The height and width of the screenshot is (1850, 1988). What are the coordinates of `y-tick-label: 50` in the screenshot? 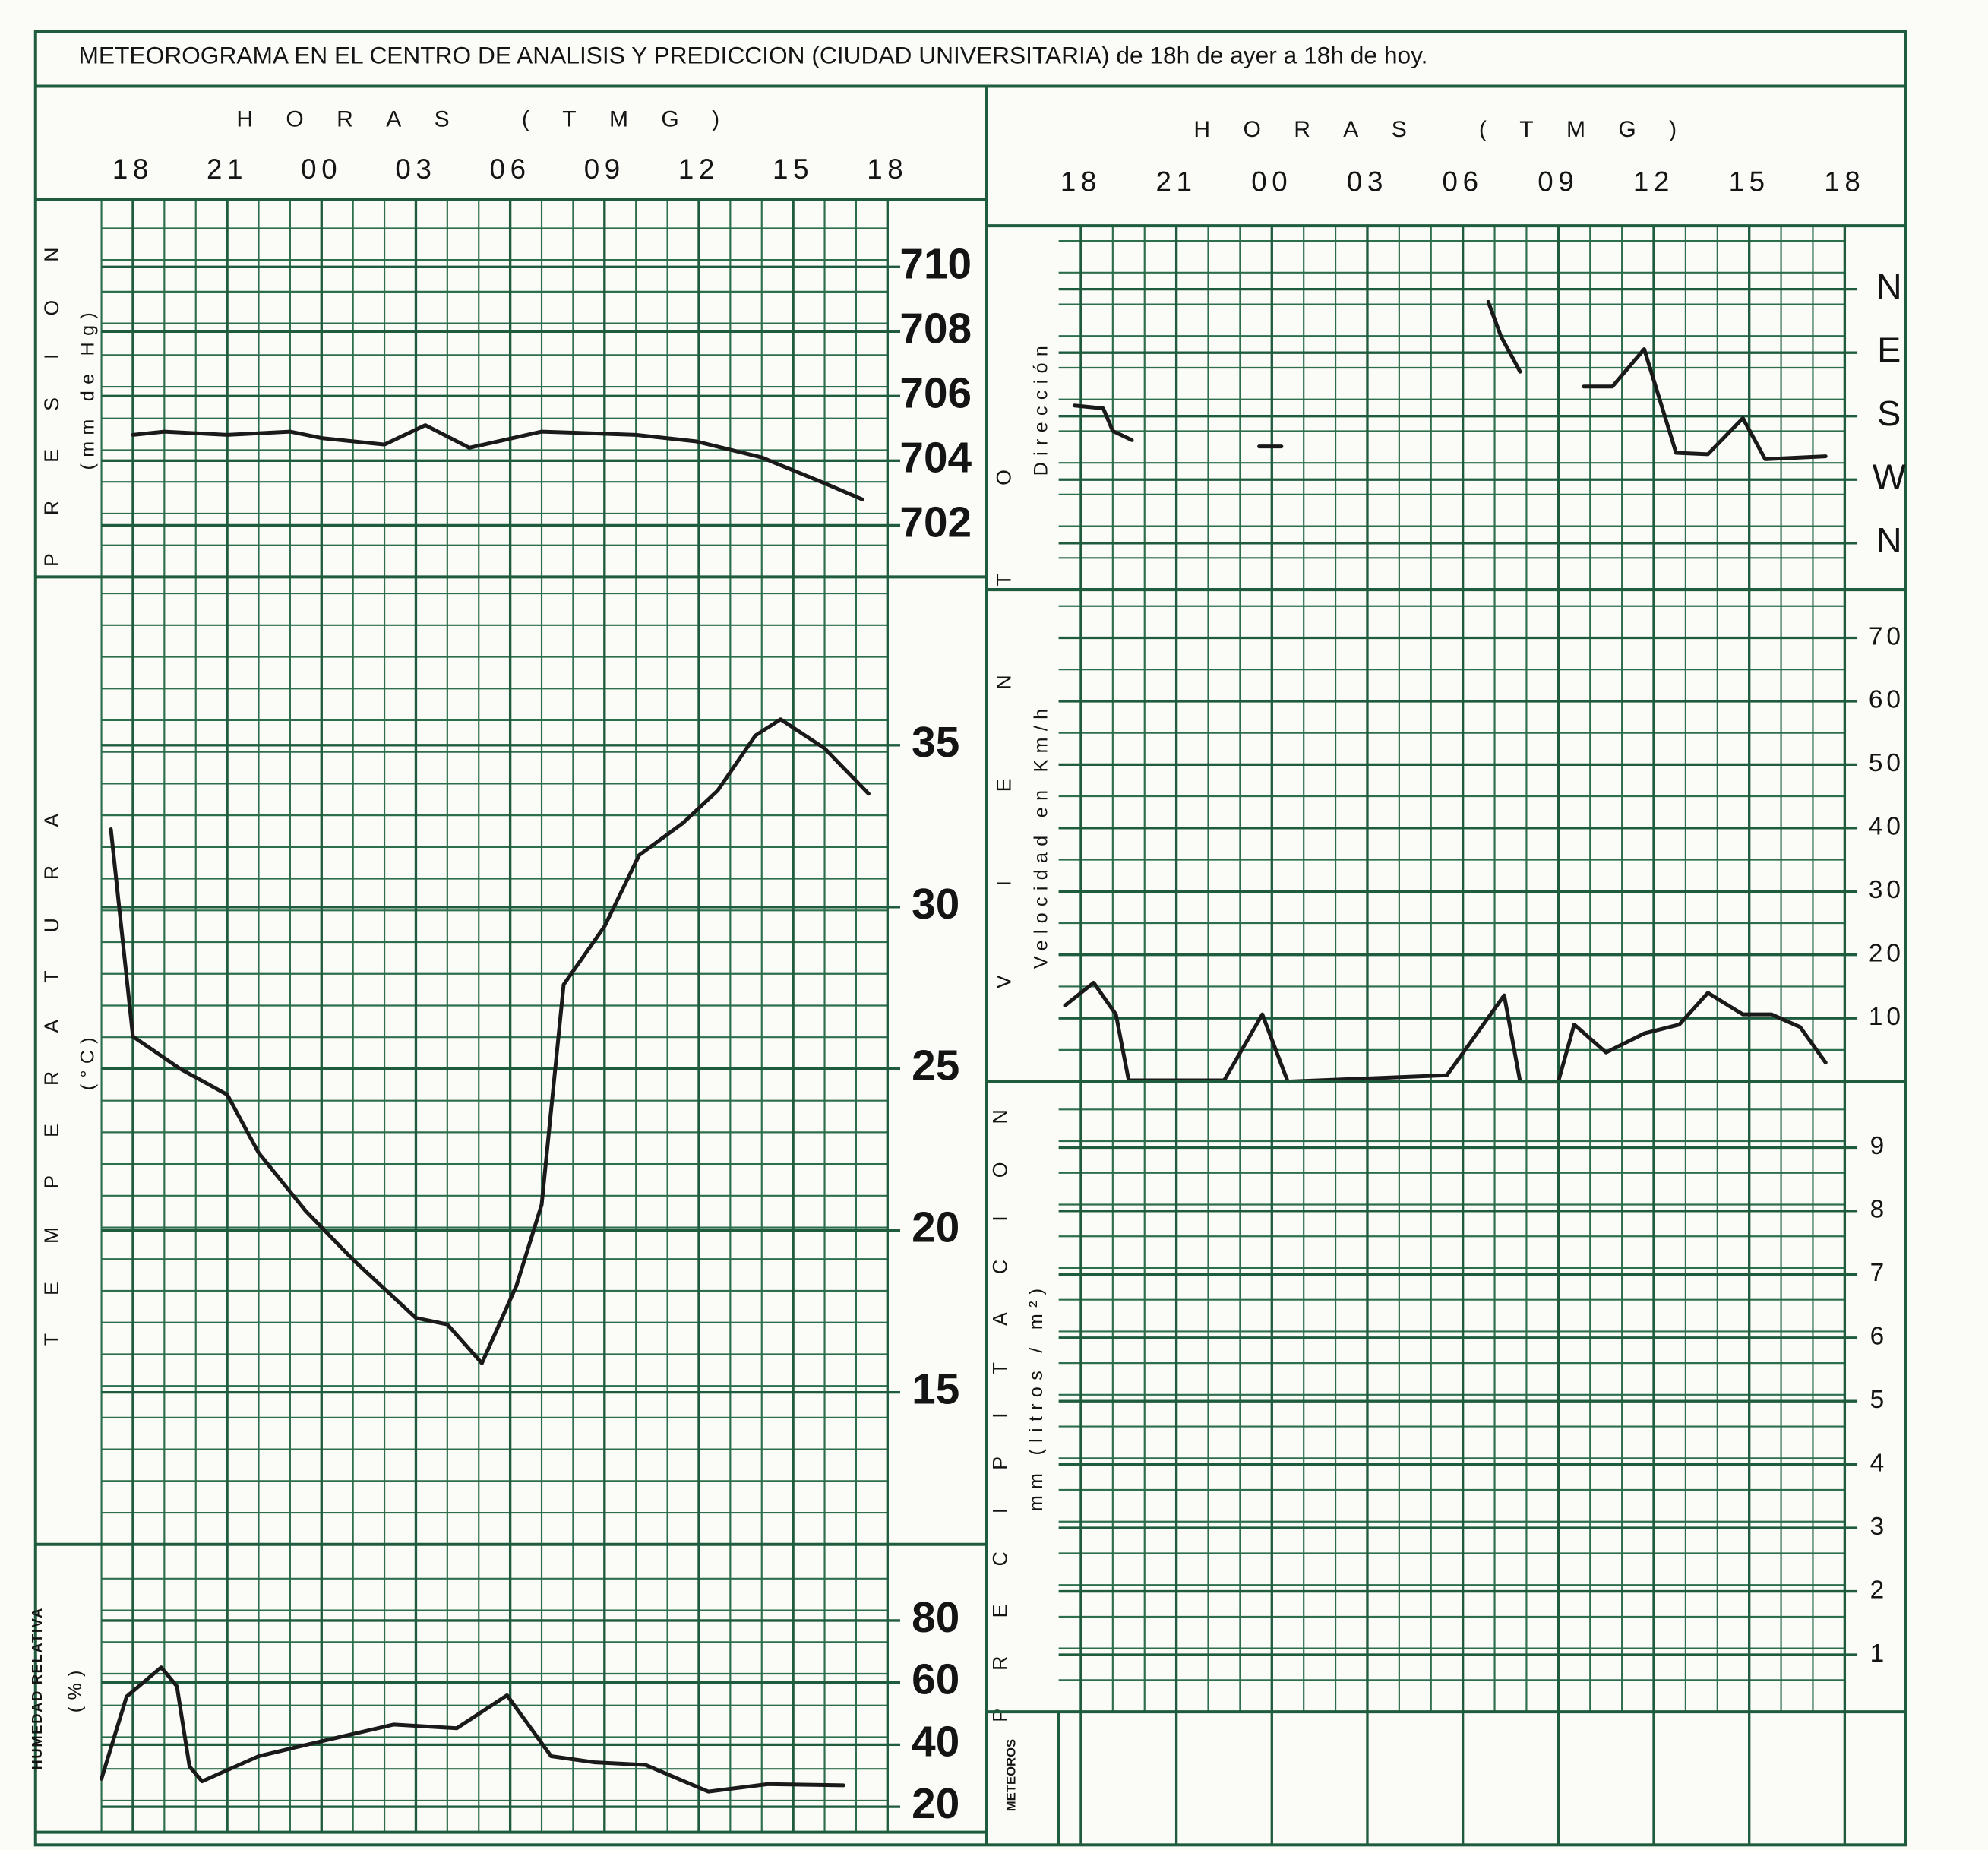 It's located at (1887, 763).